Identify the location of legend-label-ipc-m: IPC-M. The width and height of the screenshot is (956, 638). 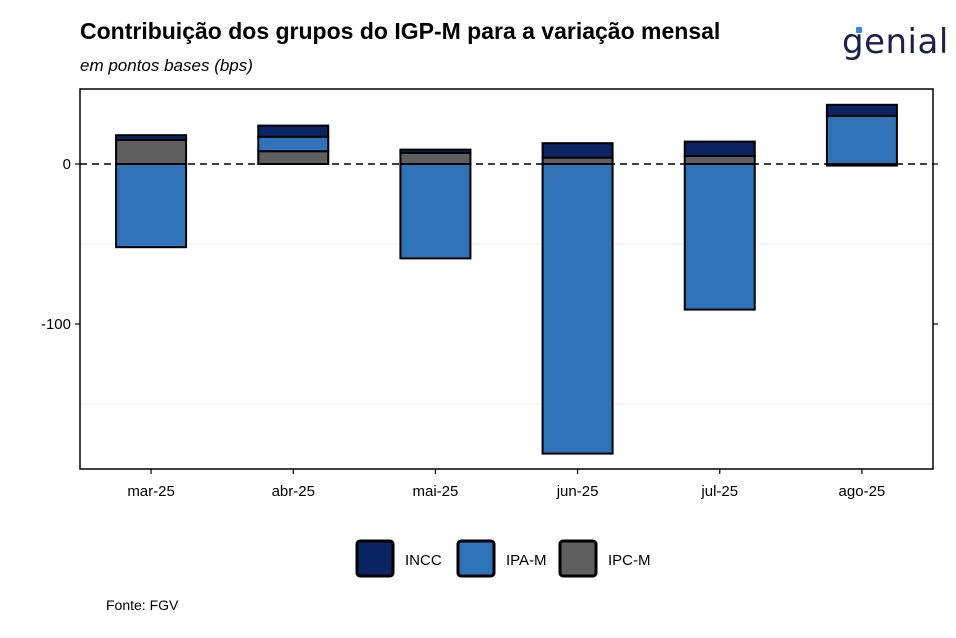
(629, 560).